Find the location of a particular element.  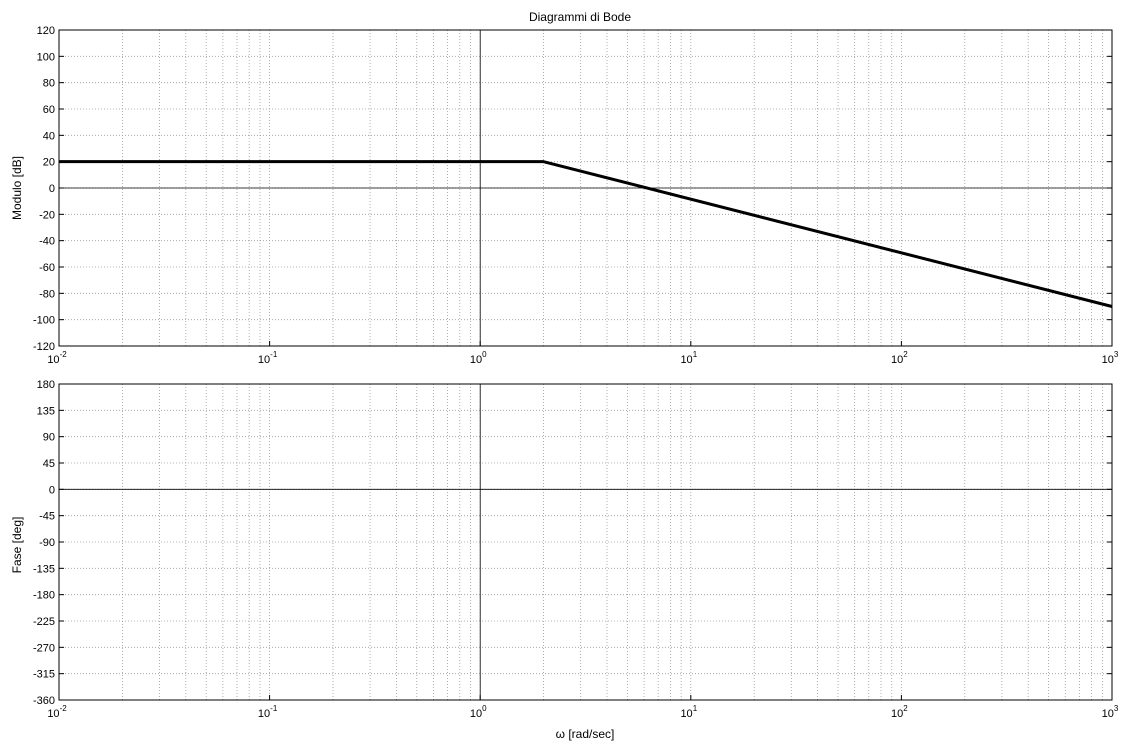

magnitude-y-tick-label: 0 is located at coordinates (52, 189).